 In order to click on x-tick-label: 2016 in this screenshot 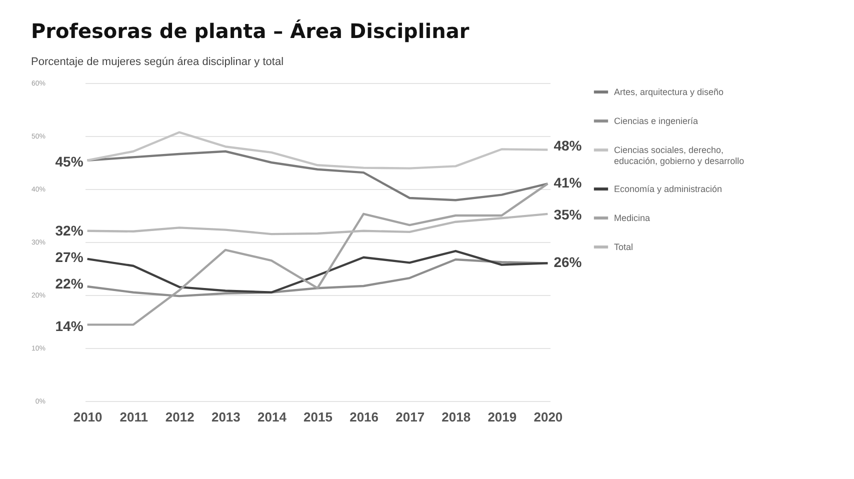, I will do `click(364, 417)`.